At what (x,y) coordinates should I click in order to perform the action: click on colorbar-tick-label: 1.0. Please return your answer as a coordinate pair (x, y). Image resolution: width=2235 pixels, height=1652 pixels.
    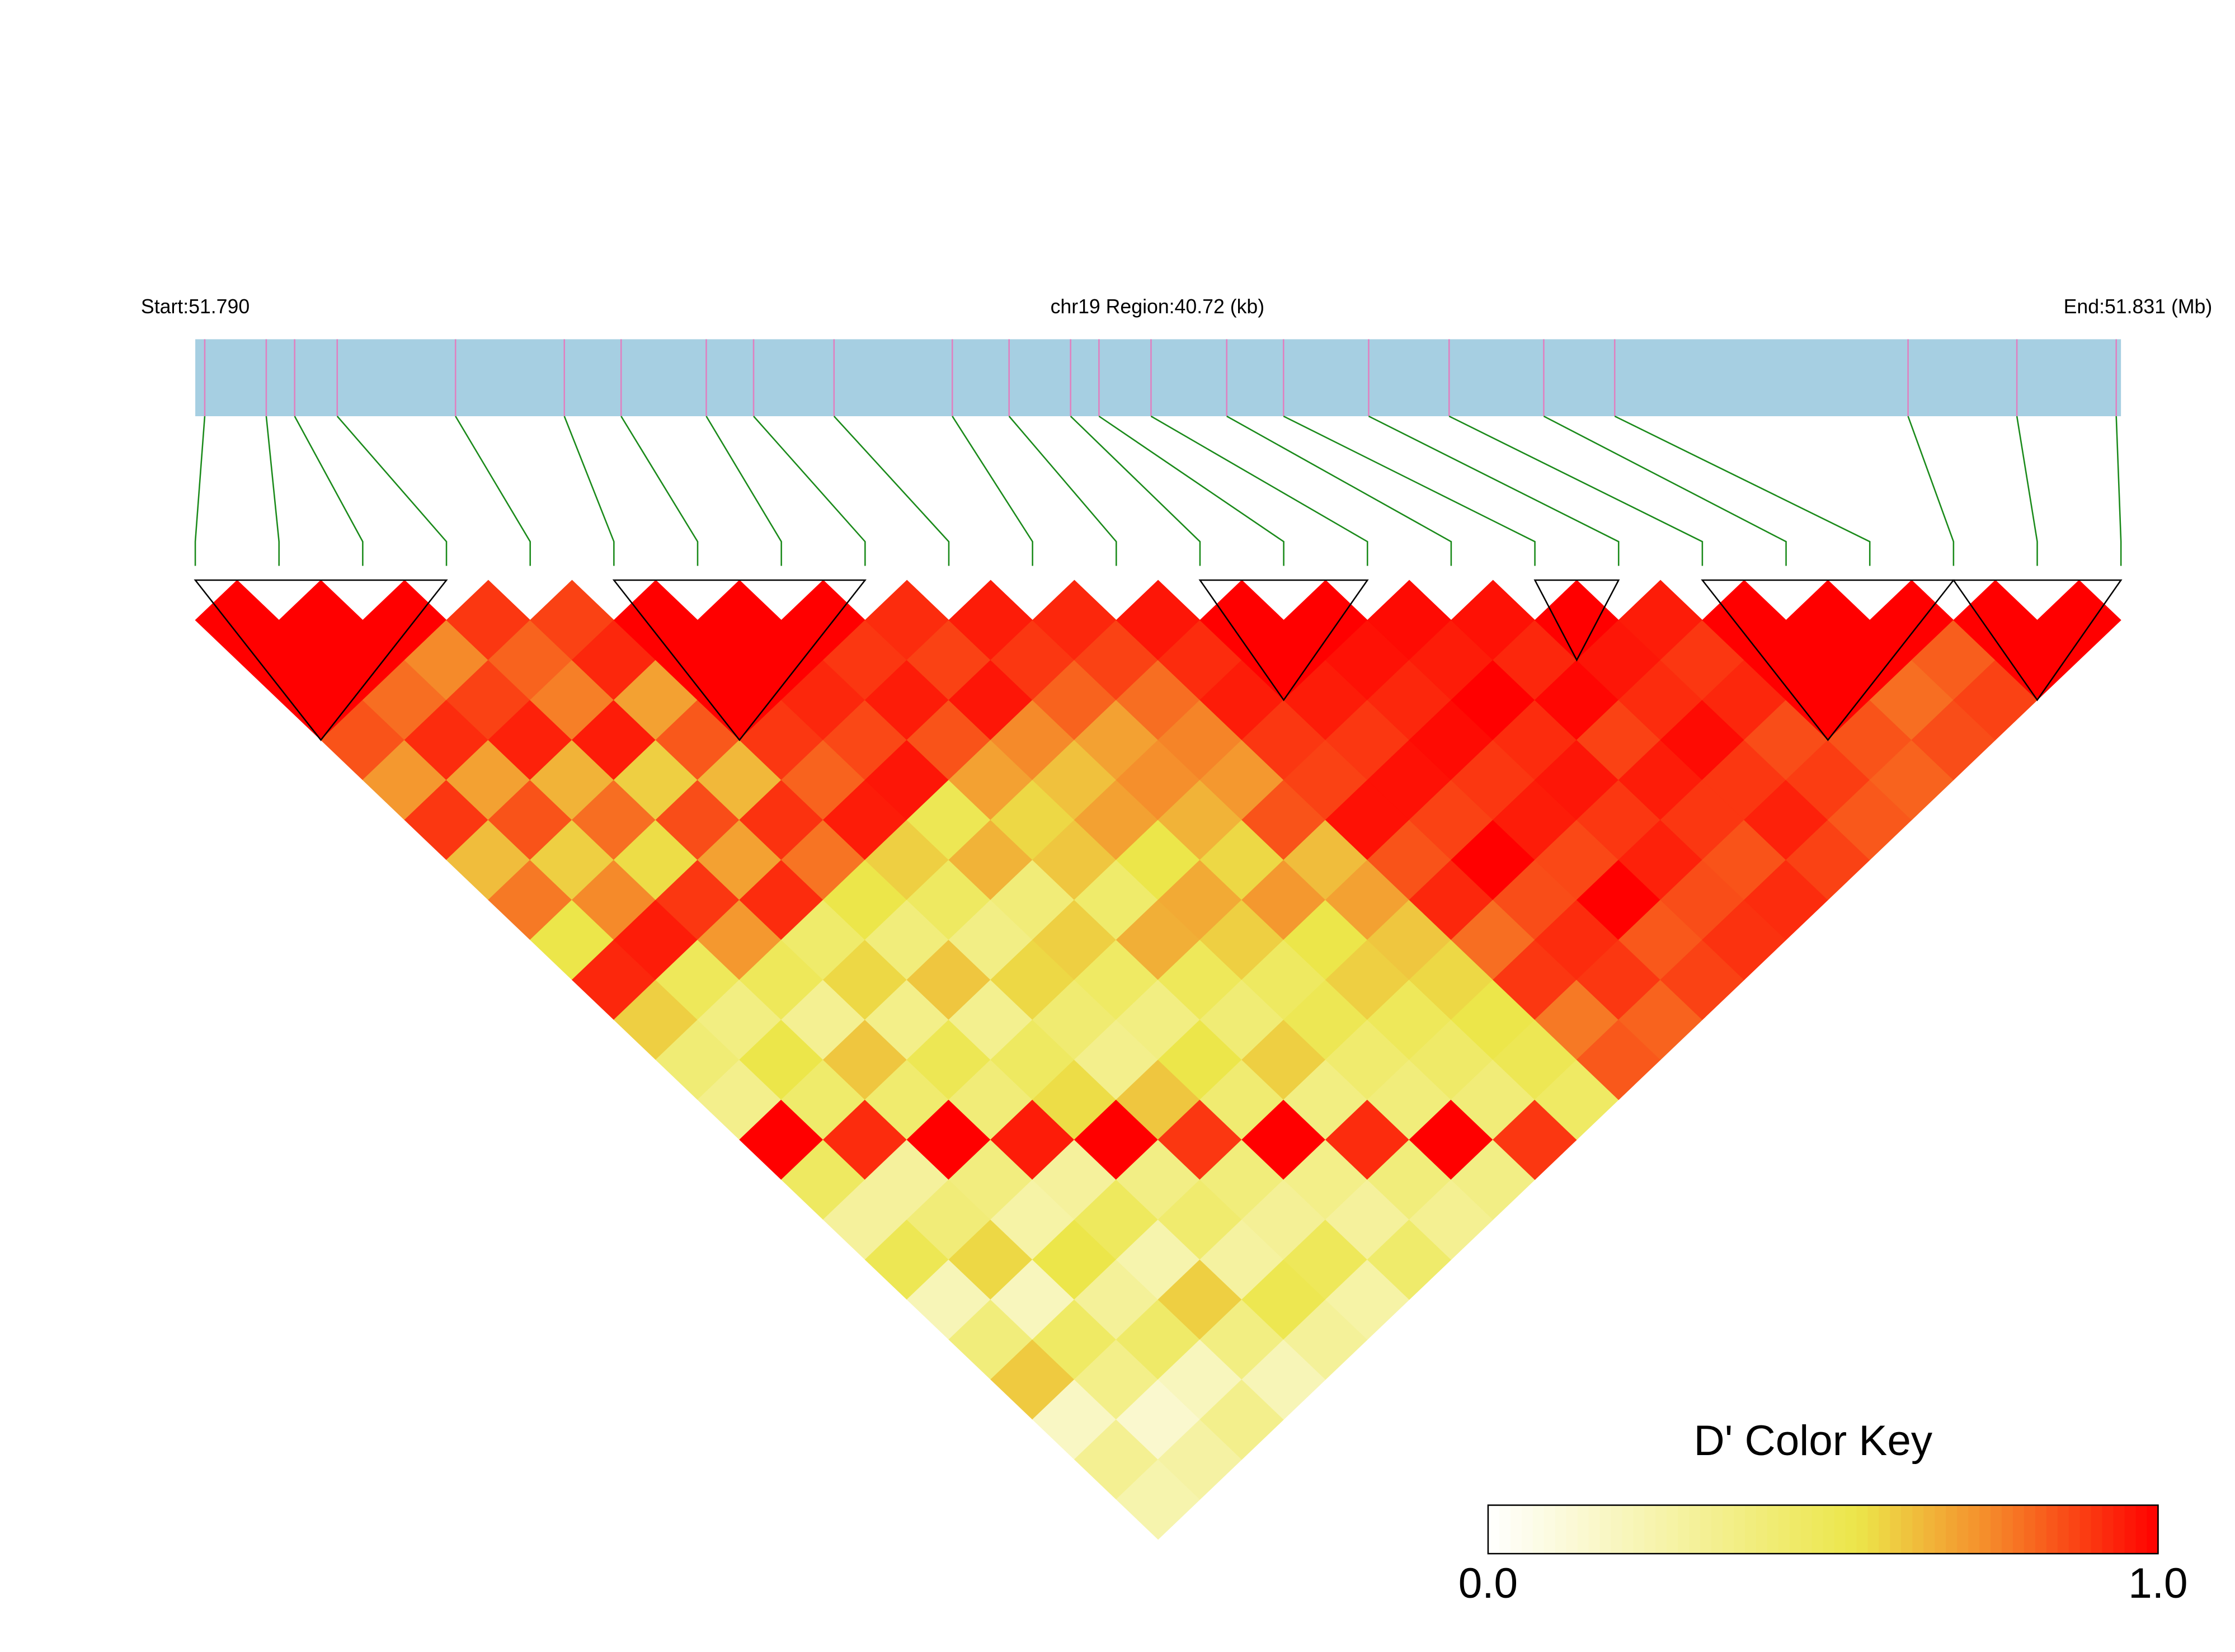
    Looking at the image, I should click on (2157, 1584).